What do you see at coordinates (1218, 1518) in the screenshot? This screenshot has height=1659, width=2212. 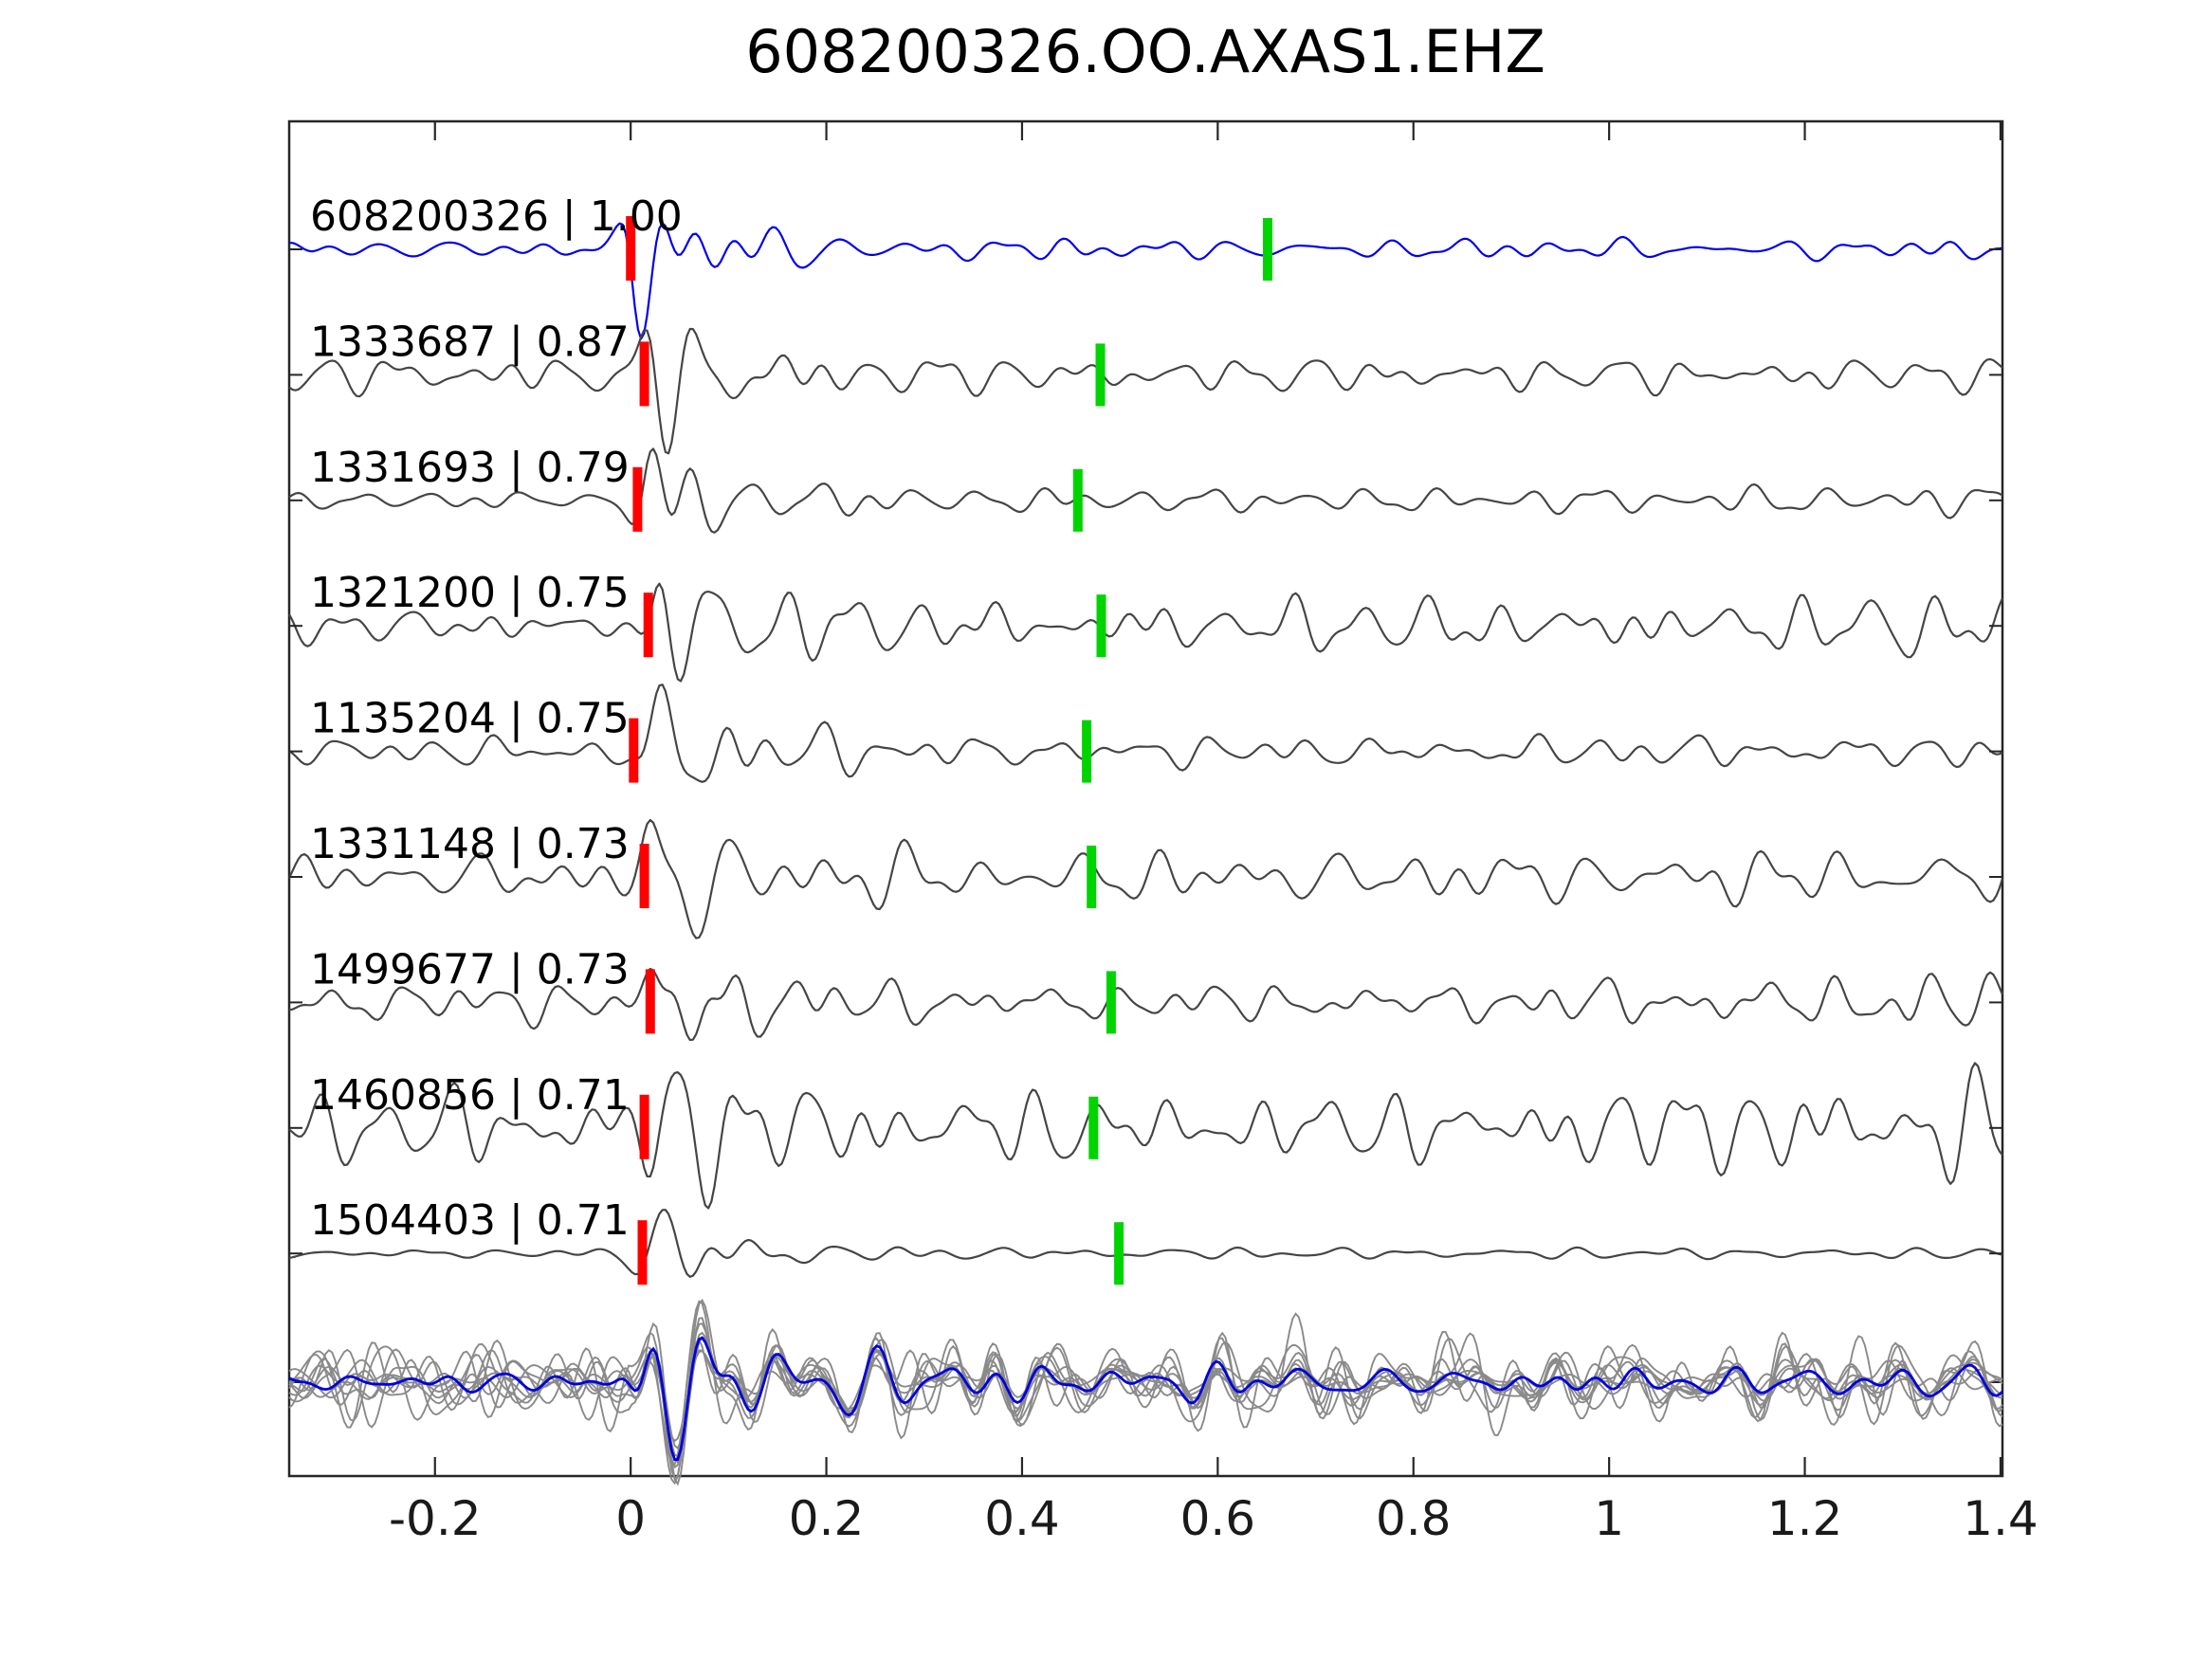 I see `x-tick-label: 0.6` at bounding box center [1218, 1518].